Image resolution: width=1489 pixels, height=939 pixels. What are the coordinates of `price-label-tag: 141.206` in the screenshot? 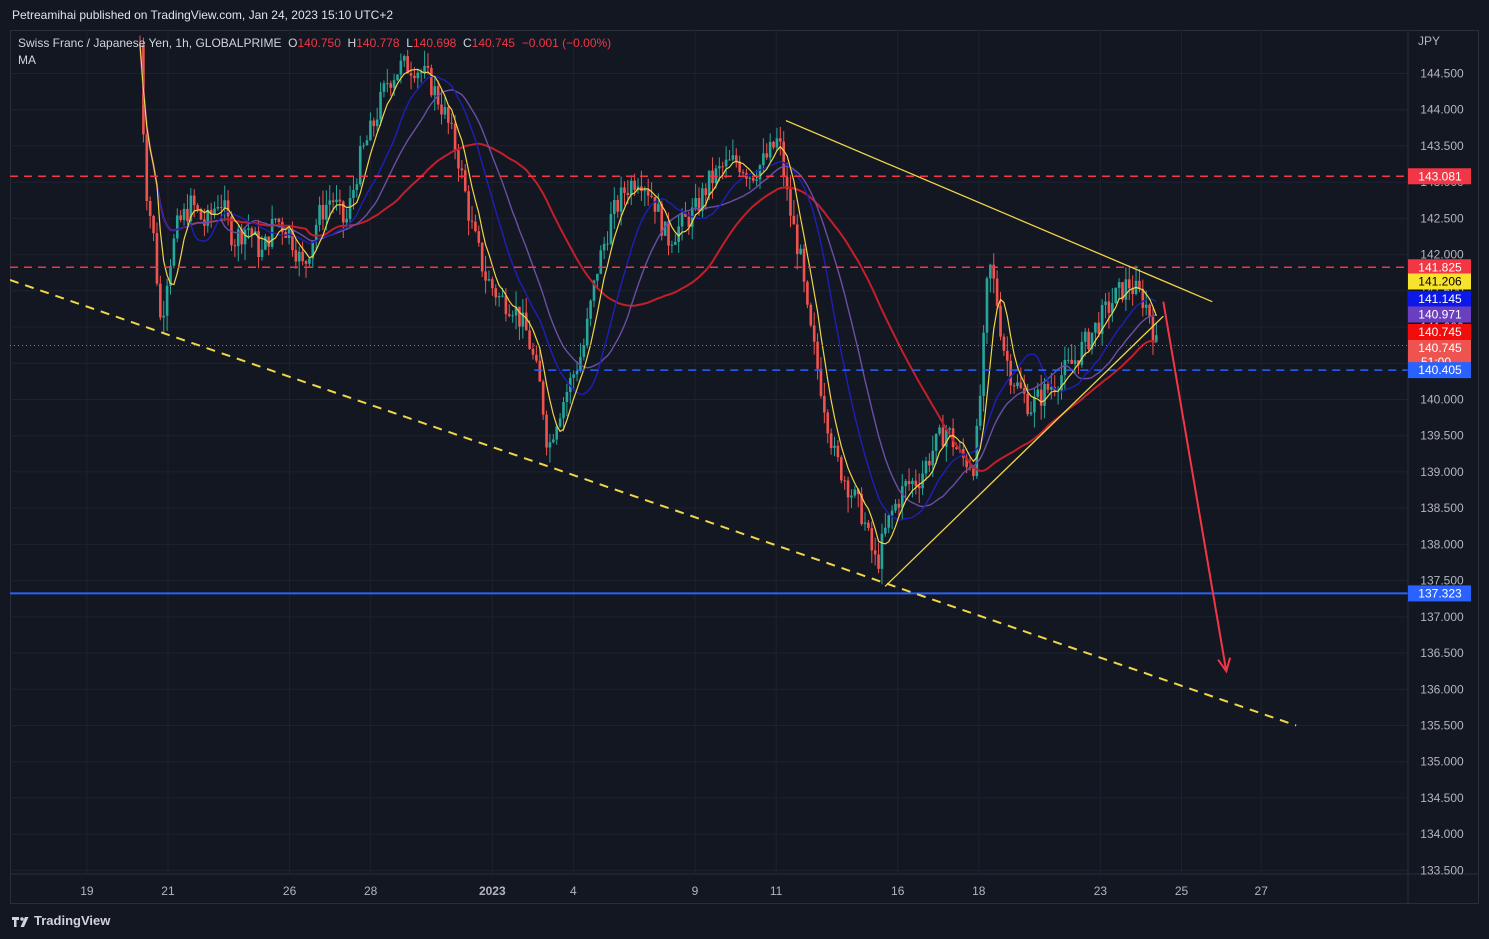 It's located at (1439, 281).